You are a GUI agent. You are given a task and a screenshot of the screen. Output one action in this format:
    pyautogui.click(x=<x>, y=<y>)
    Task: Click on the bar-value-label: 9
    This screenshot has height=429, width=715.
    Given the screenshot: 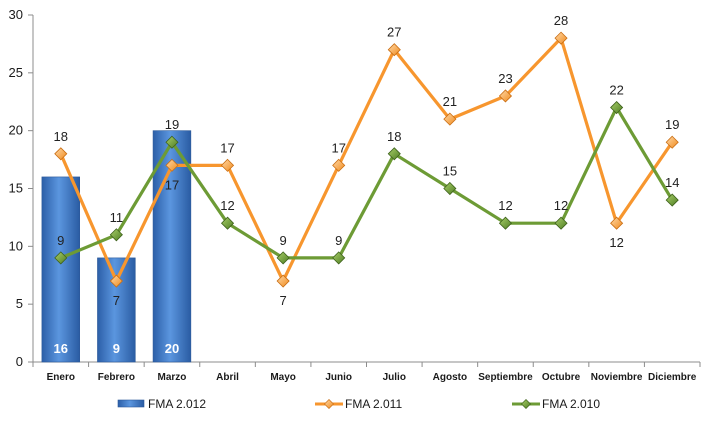 What is the action you would take?
    pyautogui.click(x=116, y=348)
    